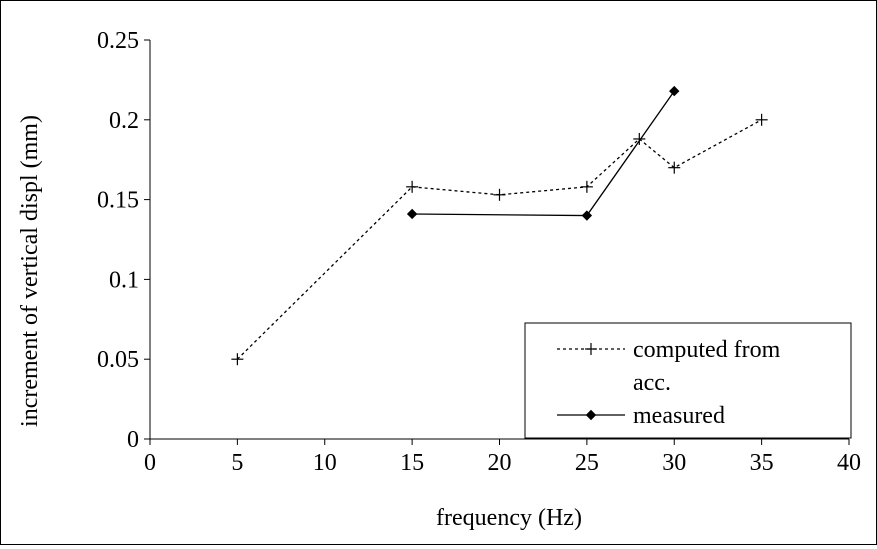  I want to click on x-tick-label: 25, so click(587, 463).